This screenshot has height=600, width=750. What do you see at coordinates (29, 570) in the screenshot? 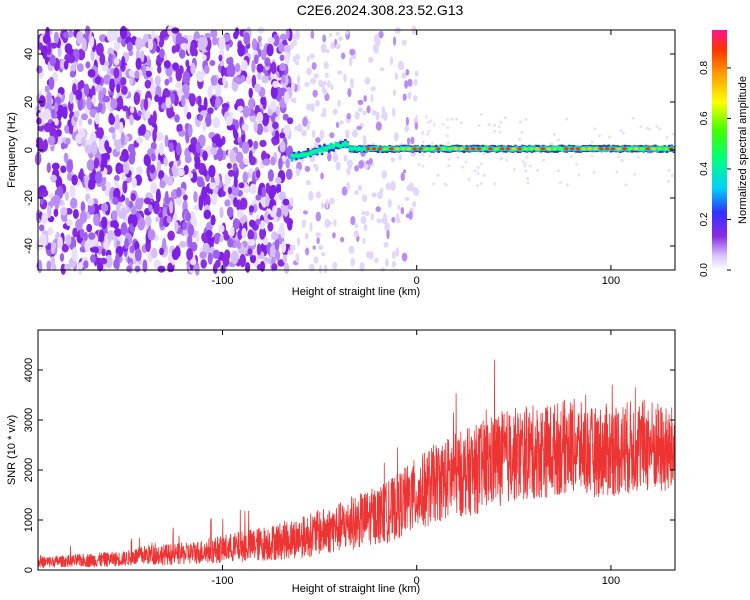
I see `y-tick-label: 0` at bounding box center [29, 570].